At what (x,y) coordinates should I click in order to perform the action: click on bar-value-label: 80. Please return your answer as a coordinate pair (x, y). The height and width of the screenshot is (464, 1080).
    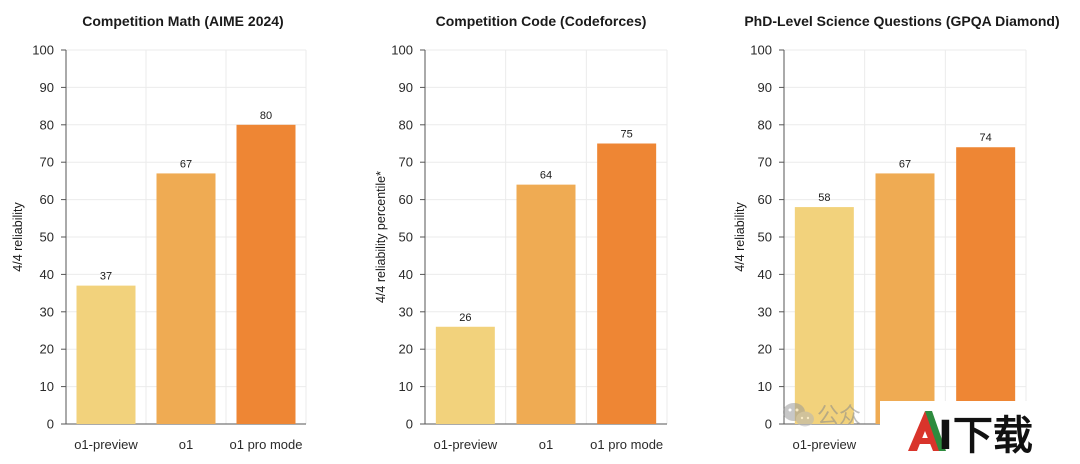
    Looking at the image, I should click on (266, 116).